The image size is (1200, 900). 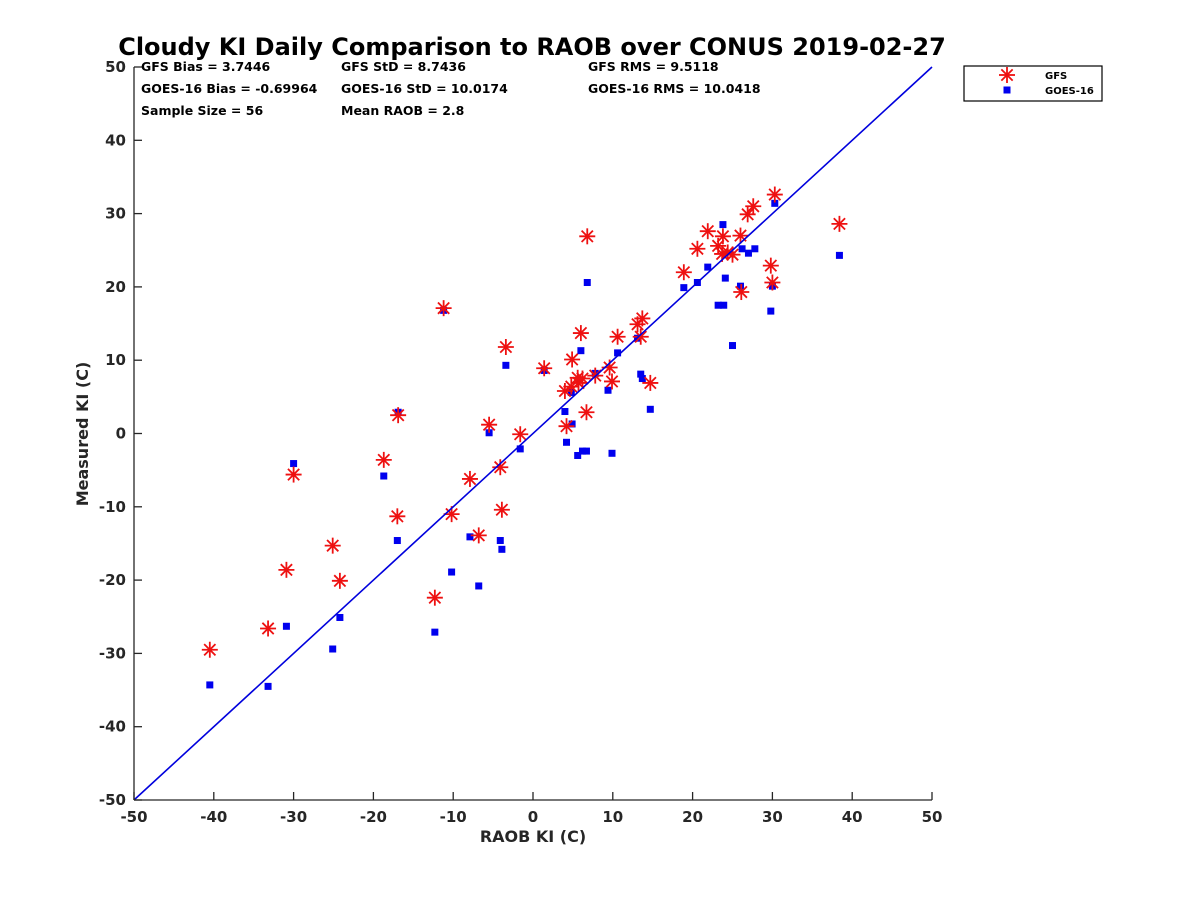 What do you see at coordinates (115, 140) in the screenshot?
I see `y-tick-label: 40` at bounding box center [115, 140].